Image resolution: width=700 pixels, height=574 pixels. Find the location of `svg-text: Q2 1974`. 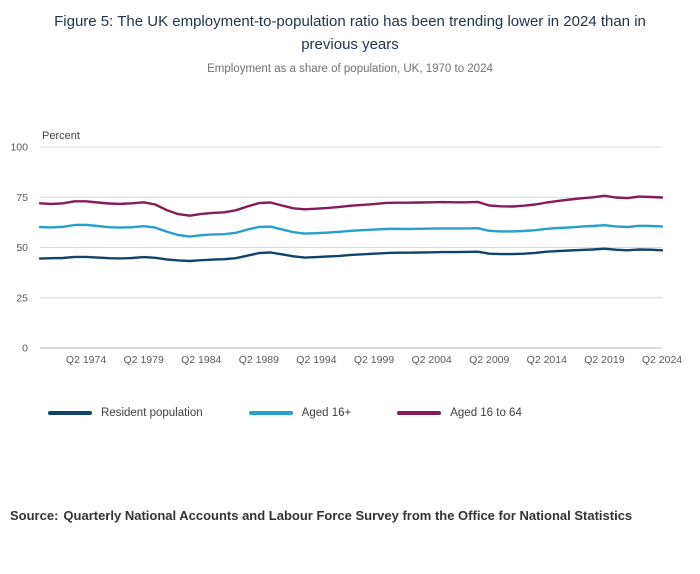

svg-text: Q2 1974 is located at coordinates (86, 360).